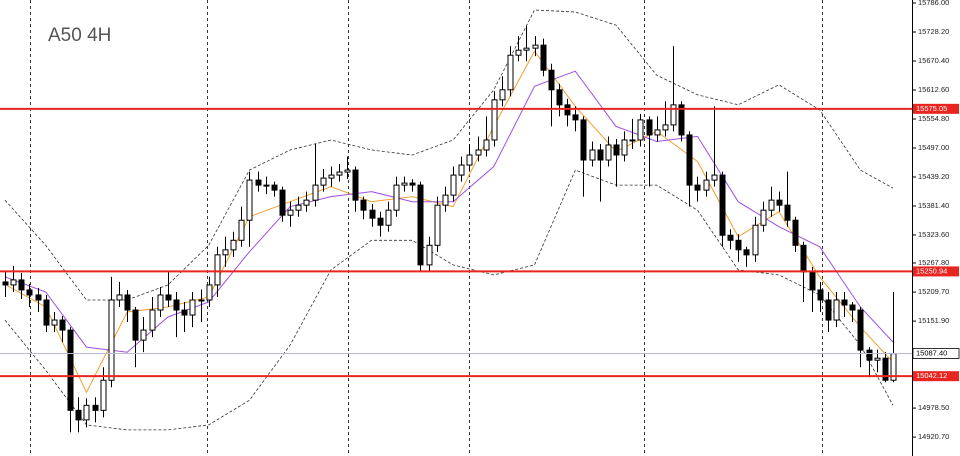 This screenshot has width=960, height=456. I want to click on y-tick-label: 15728.20, so click(933, 31).